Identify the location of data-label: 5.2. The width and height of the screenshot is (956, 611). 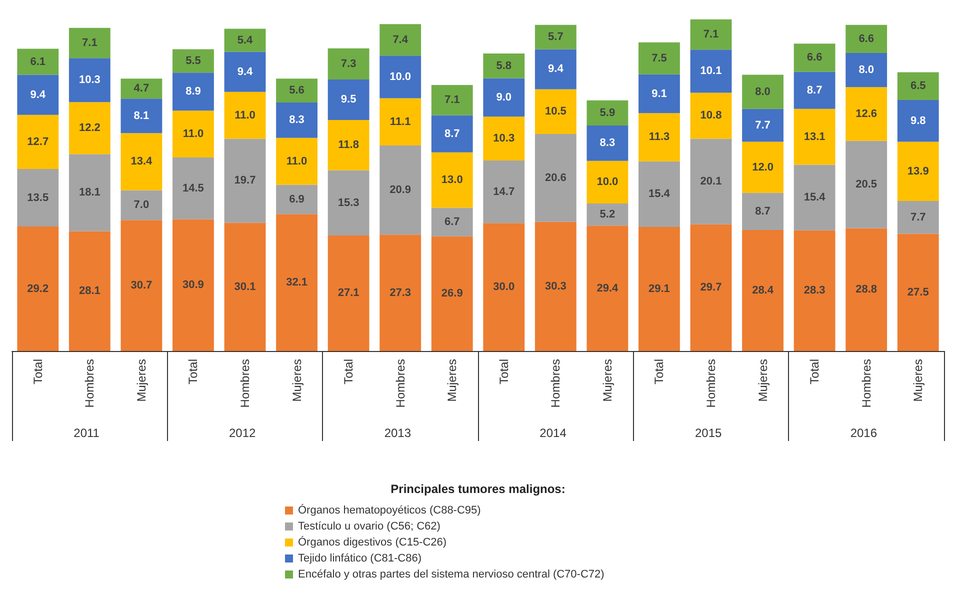
(608, 214).